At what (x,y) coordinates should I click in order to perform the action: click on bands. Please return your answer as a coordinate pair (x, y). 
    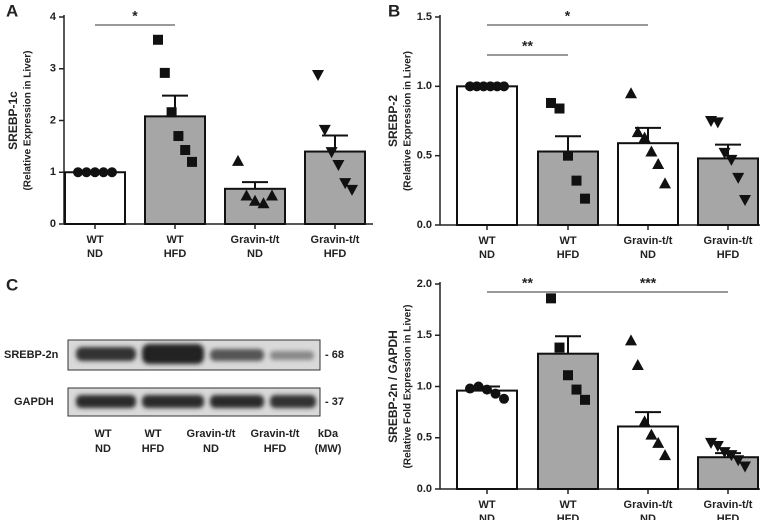
    Looking at the image, I should click on (196, 376).